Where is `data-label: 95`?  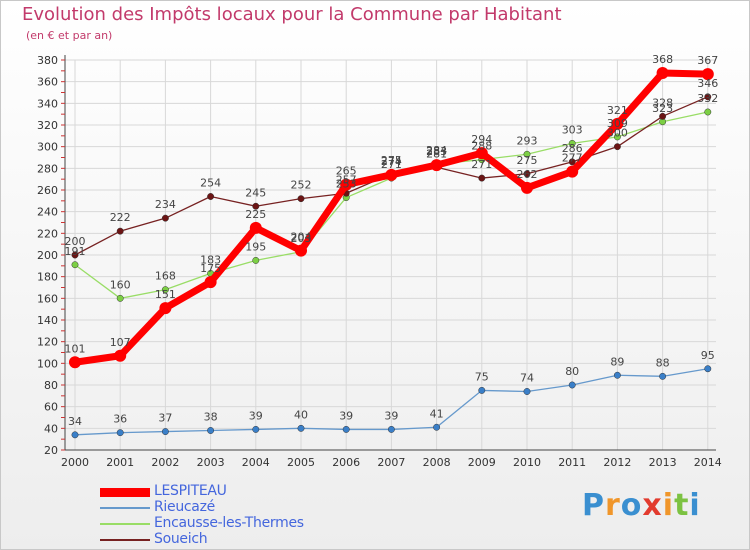 data-label: 95 is located at coordinates (708, 355).